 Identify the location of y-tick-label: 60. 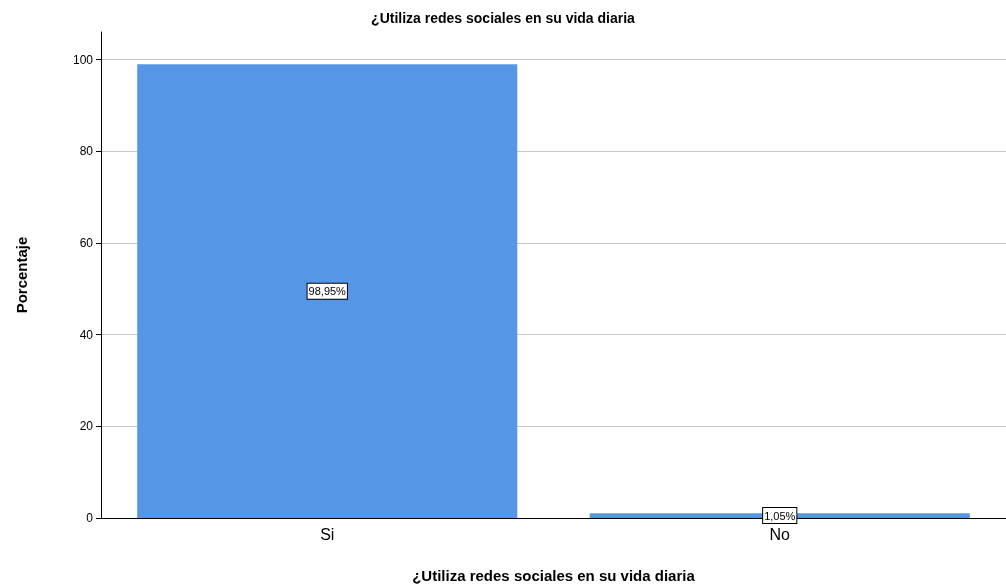
(86, 242).